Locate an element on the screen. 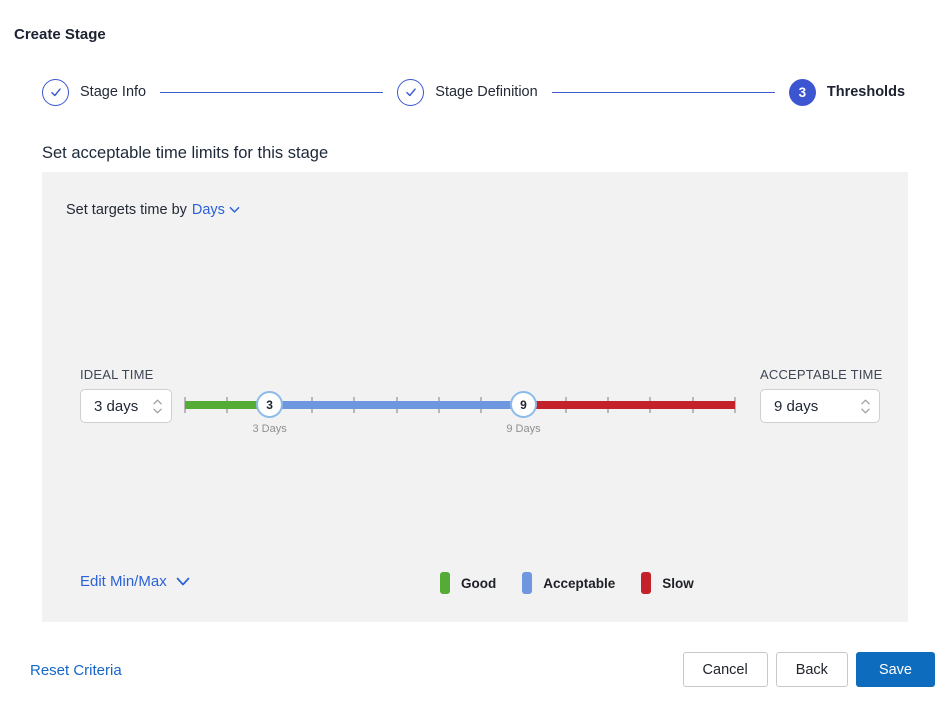  acceptable-time-group: ACCEPTABLE TIME 9 days is located at coordinates (824, 395).